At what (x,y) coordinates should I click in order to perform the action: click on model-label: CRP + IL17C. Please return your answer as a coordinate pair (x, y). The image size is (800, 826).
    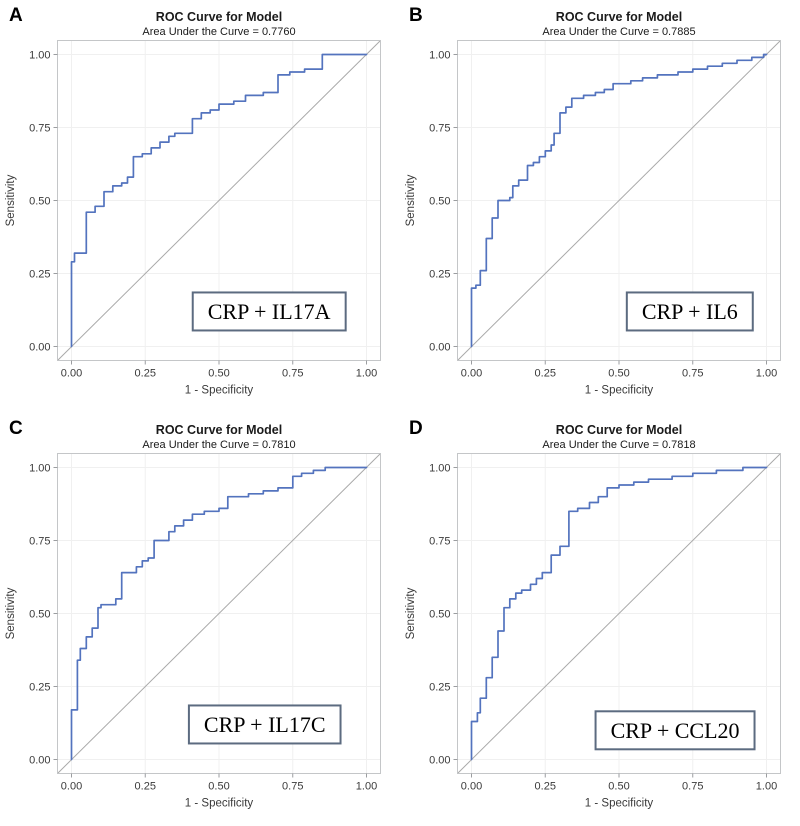
    Looking at the image, I should click on (265, 724).